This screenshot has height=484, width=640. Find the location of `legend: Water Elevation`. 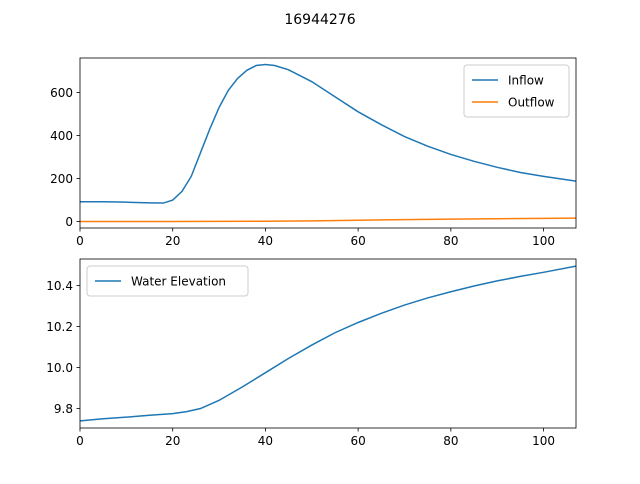

legend: Water Elevation is located at coordinates (167, 281).